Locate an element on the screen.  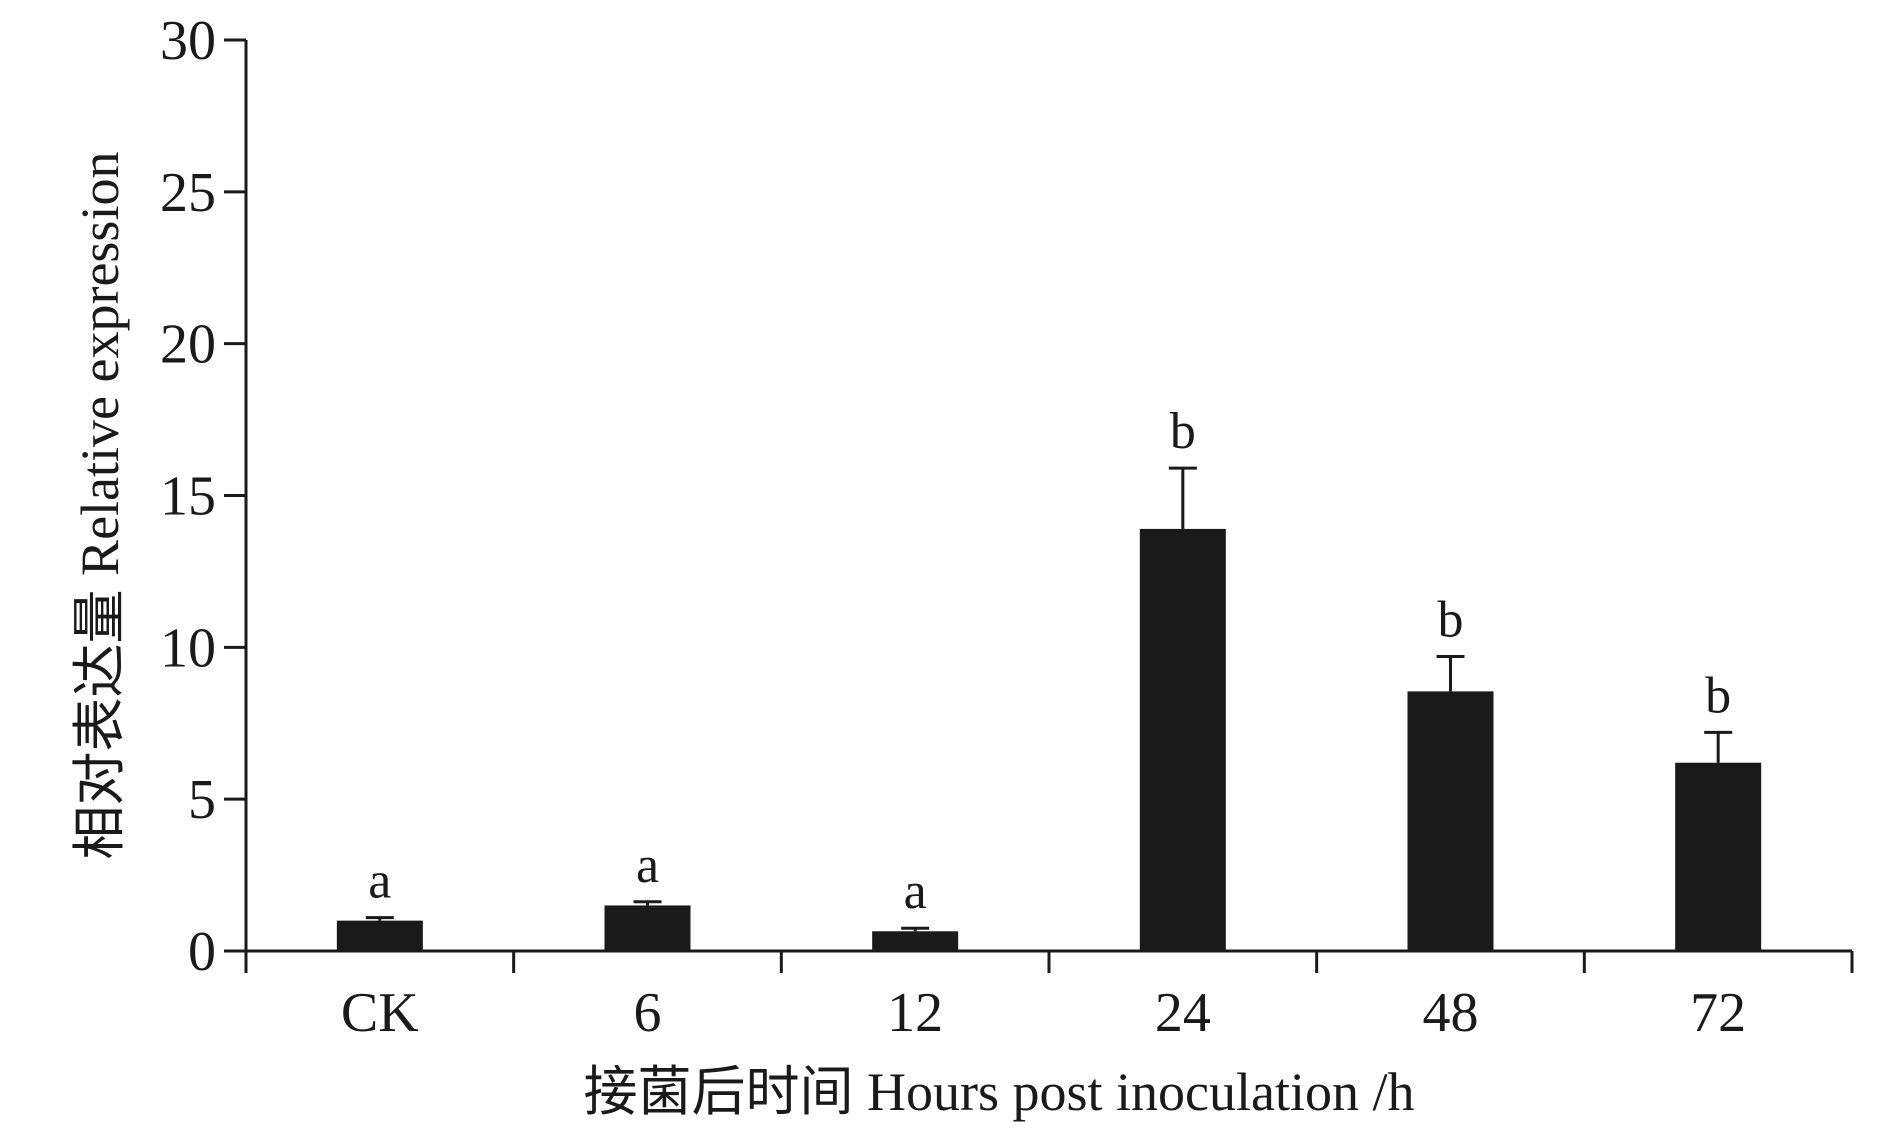
y-axis-ticks: 0 5 10 15 20 25 30 is located at coordinates (203, 496).